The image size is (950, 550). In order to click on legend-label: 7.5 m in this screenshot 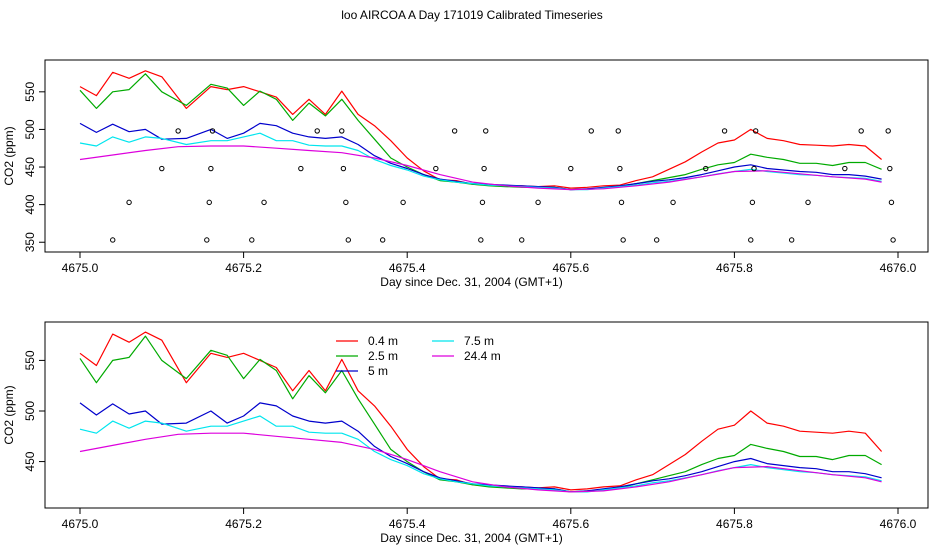, I will do `click(479, 341)`.